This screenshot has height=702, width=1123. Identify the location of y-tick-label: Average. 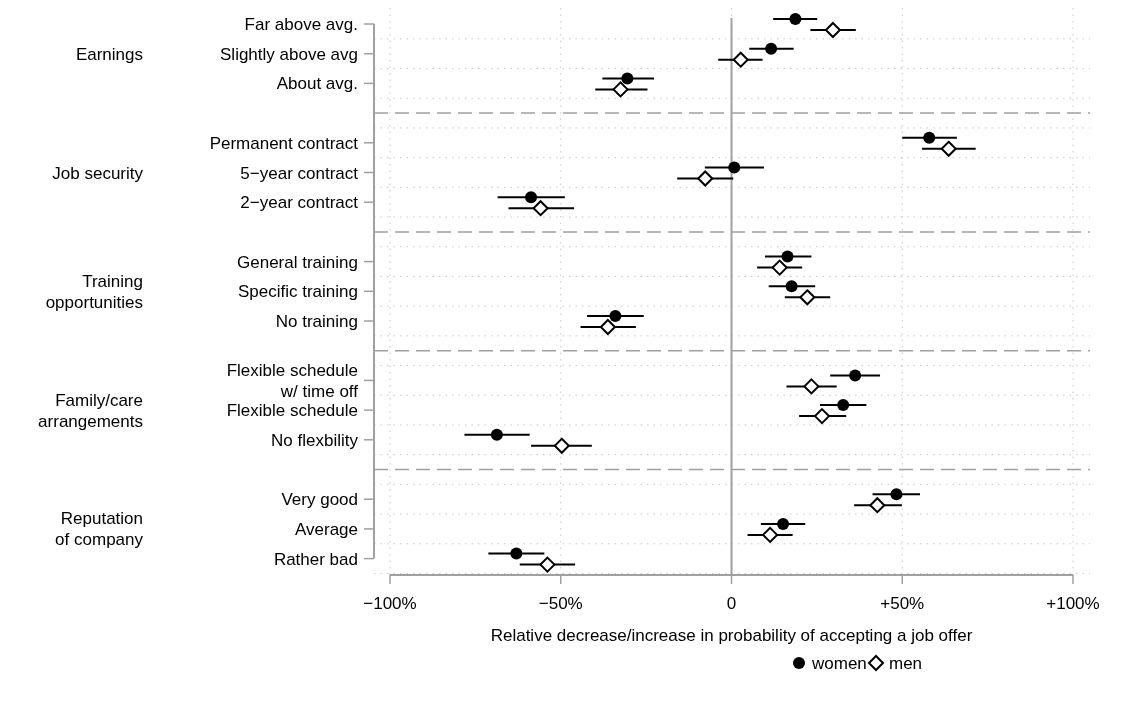
(326, 529).